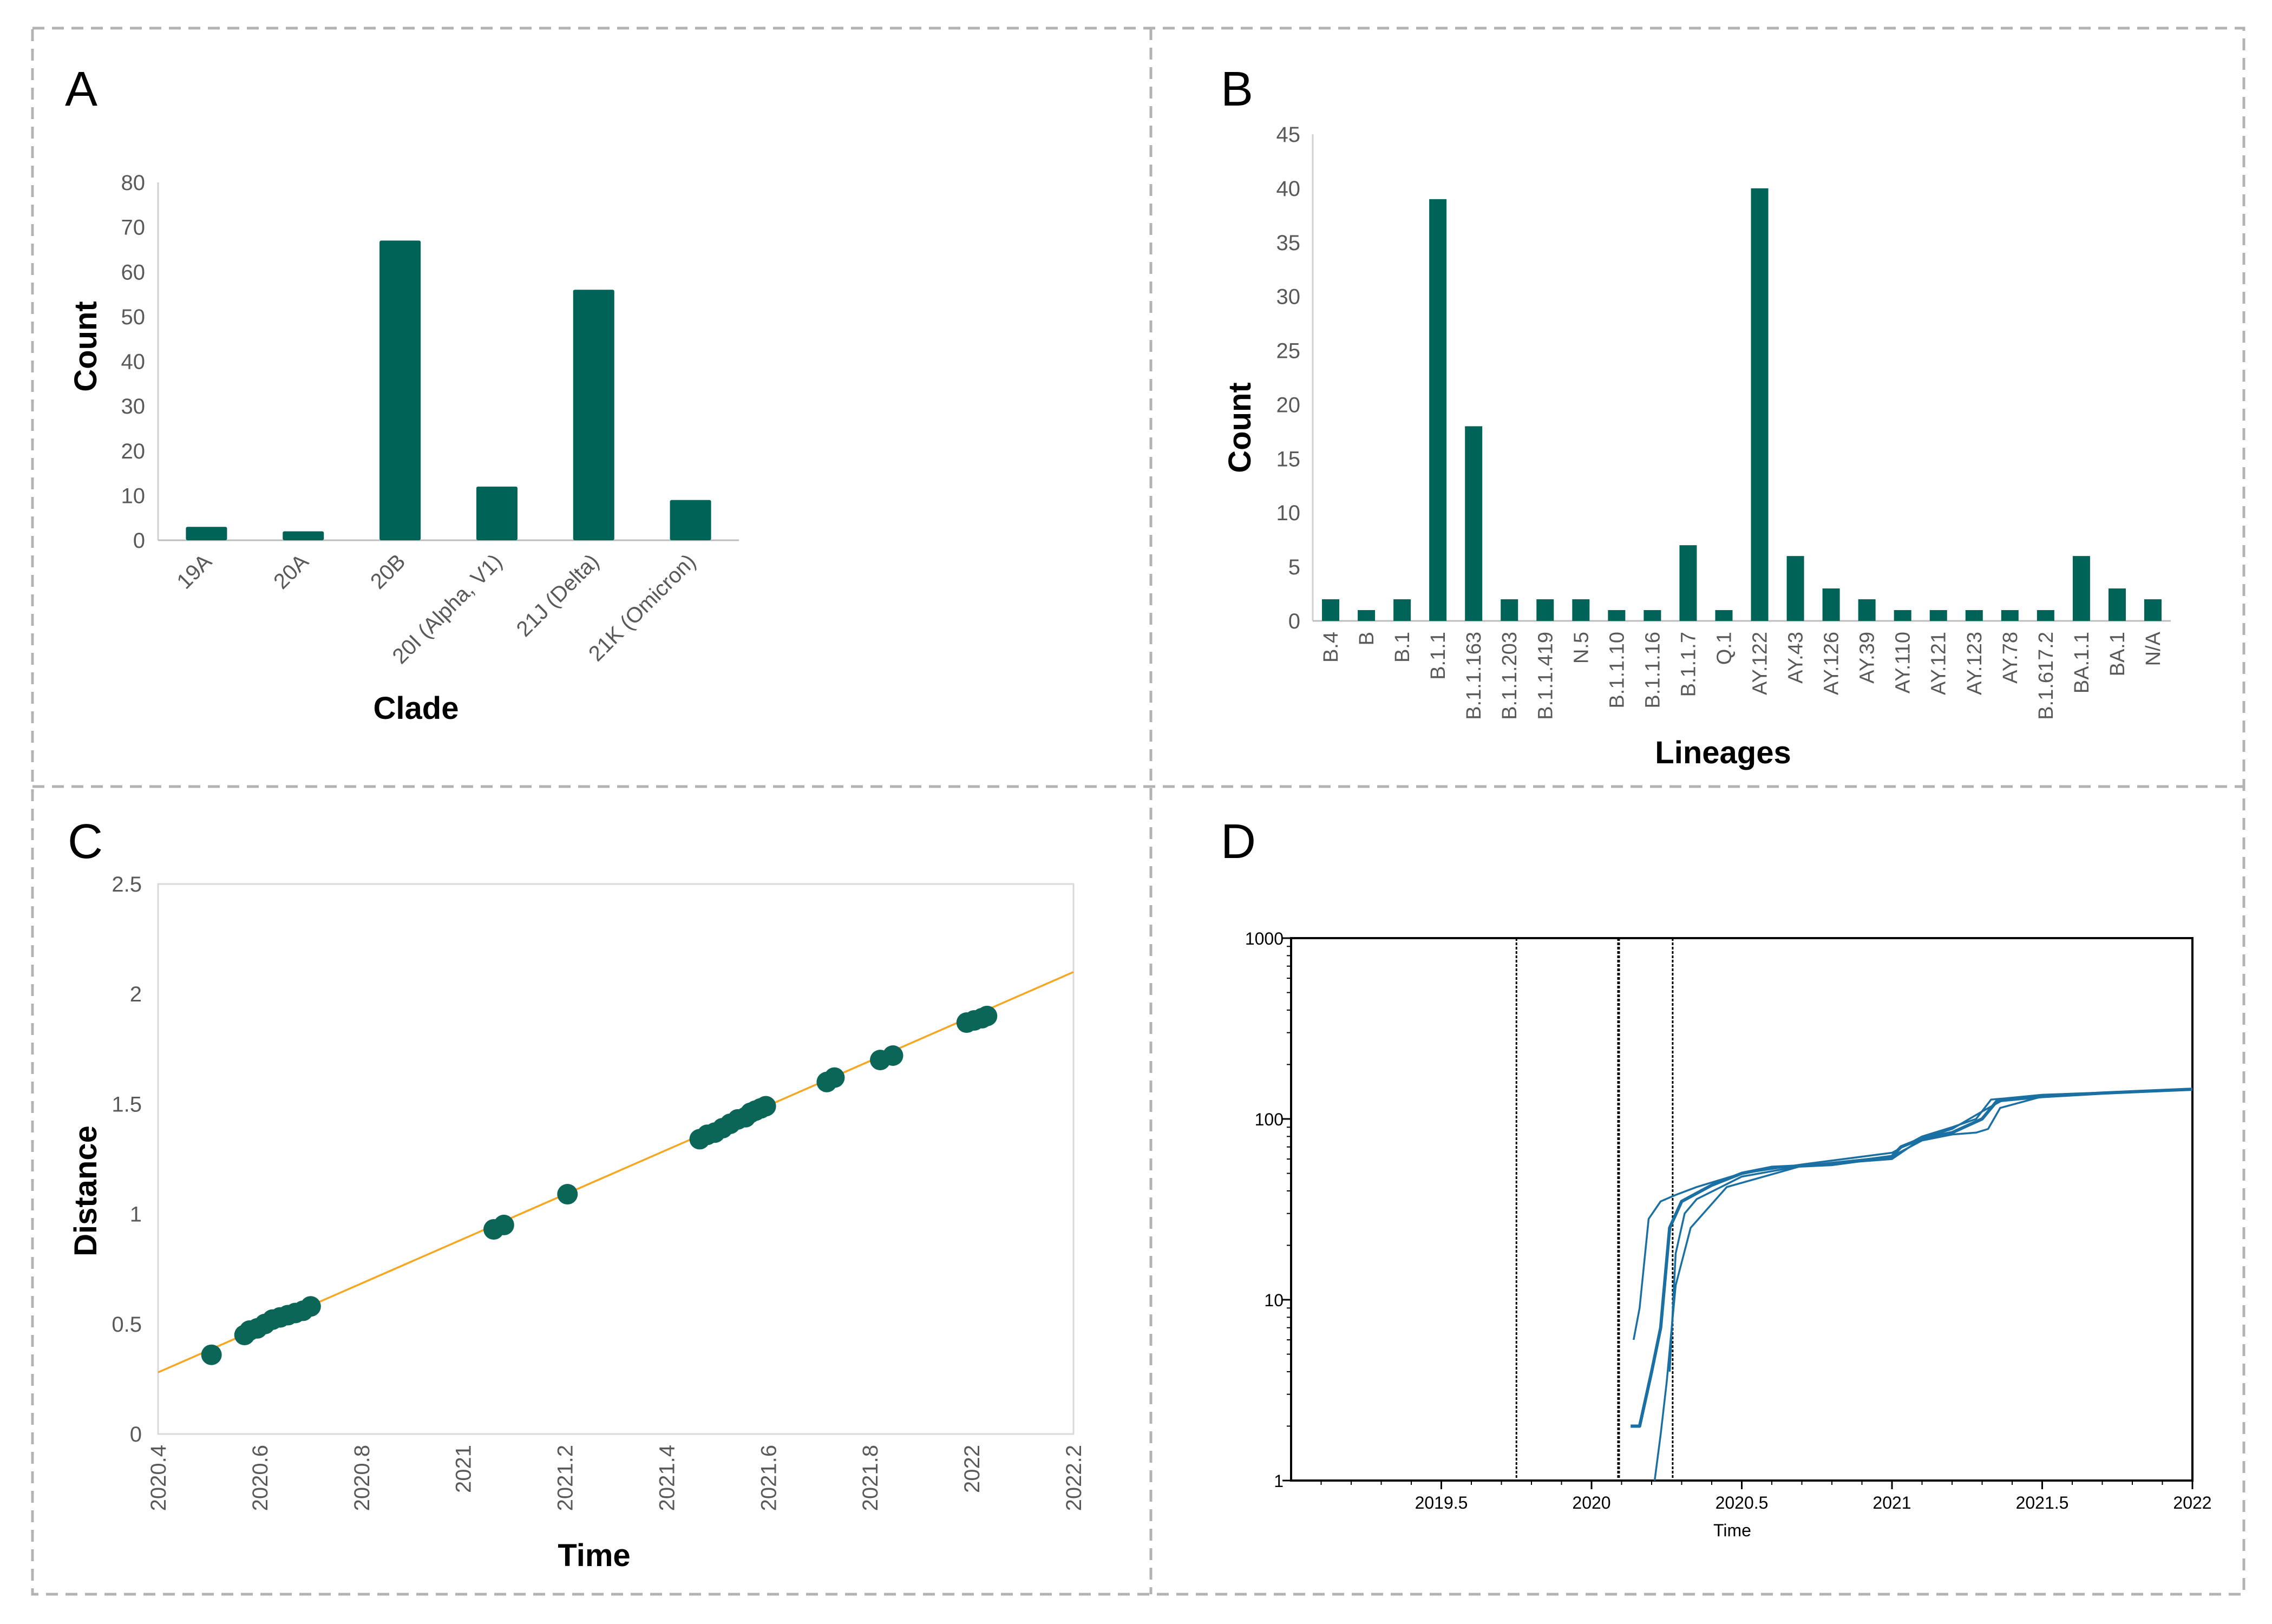 The width and height of the screenshot is (2272, 1624). I want to click on x-tick-label: AY.78, so click(2011, 658).